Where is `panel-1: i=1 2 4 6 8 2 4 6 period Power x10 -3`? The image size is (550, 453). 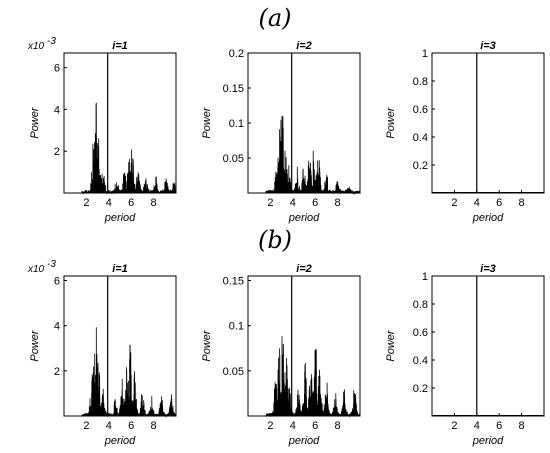 panel-1: i=1 2 4 6 8 2 4 6 period Power x10 -3 is located at coordinates (102, 130).